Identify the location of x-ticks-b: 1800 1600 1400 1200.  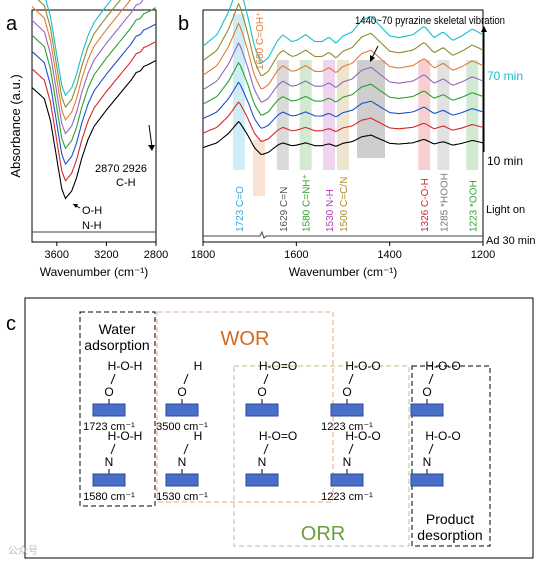
(343, 251).